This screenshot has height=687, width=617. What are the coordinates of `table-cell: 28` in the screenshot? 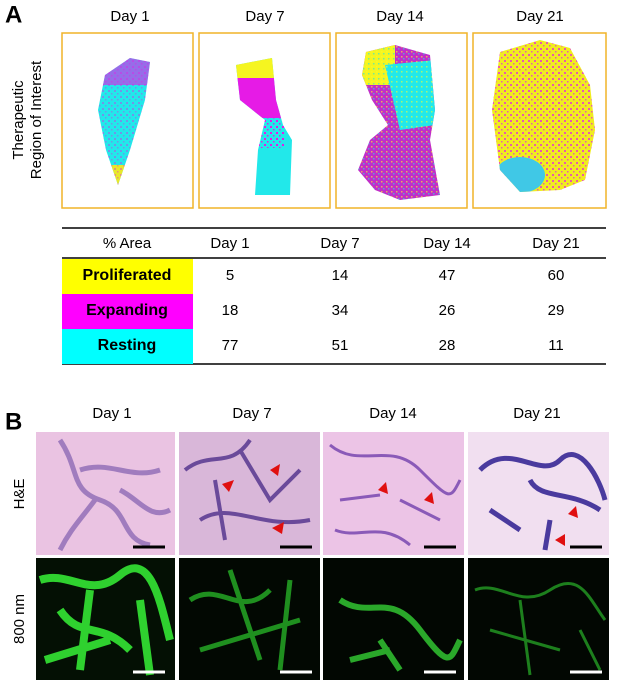 It's located at (447, 345).